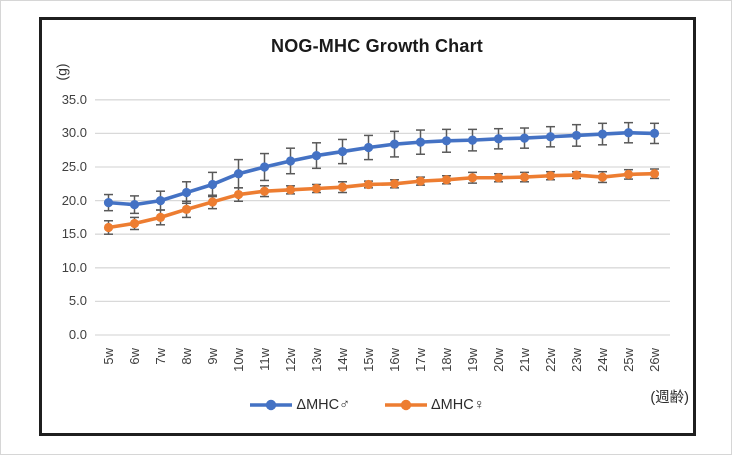 This screenshot has width=732, height=455. What do you see at coordinates (458, 405) in the screenshot?
I see `legend-label-female: ΔMHC♀` at bounding box center [458, 405].